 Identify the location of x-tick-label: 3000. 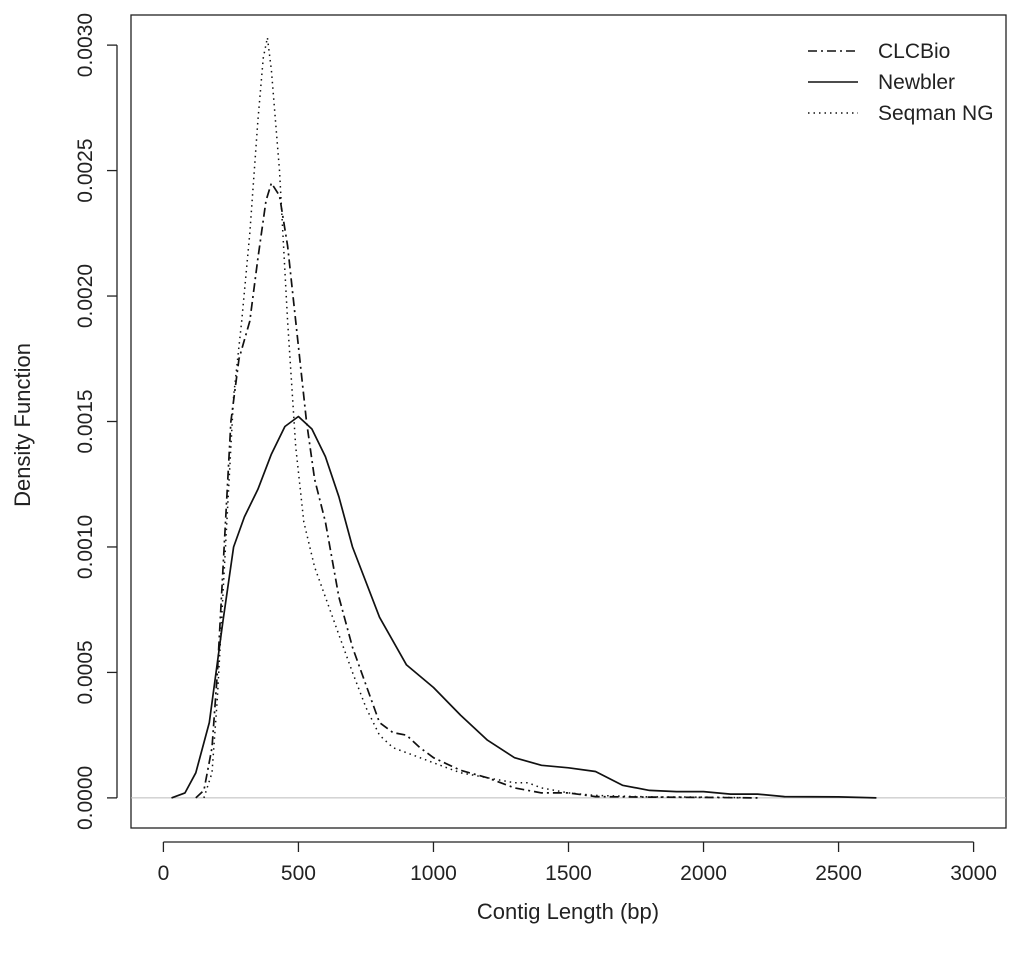
(973, 873).